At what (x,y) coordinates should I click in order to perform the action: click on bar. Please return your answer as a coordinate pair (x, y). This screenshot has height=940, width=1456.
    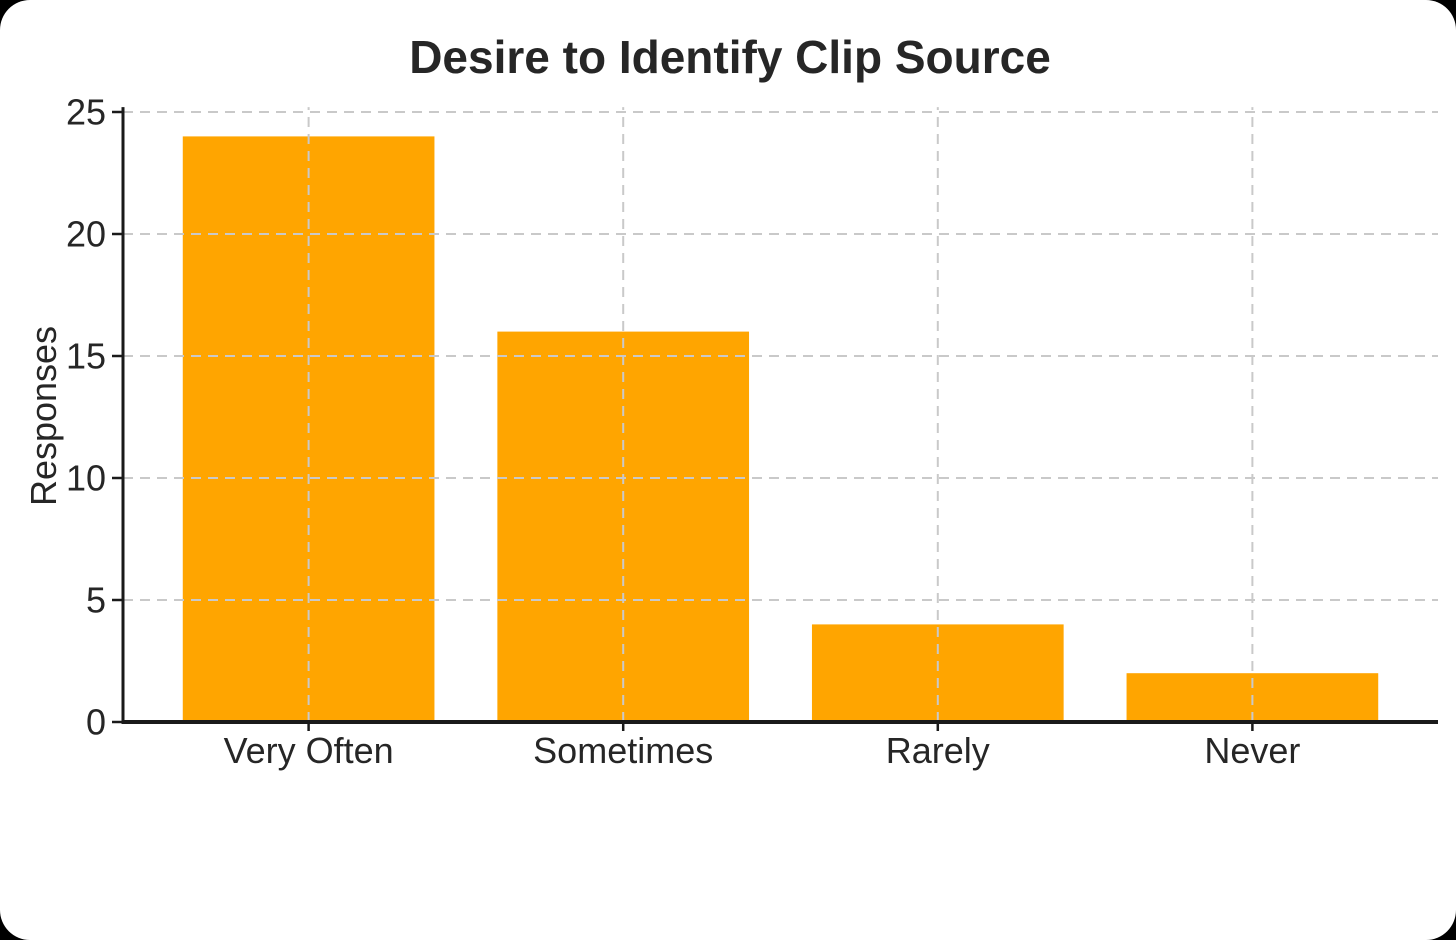
    Looking at the image, I should click on (937, 673).